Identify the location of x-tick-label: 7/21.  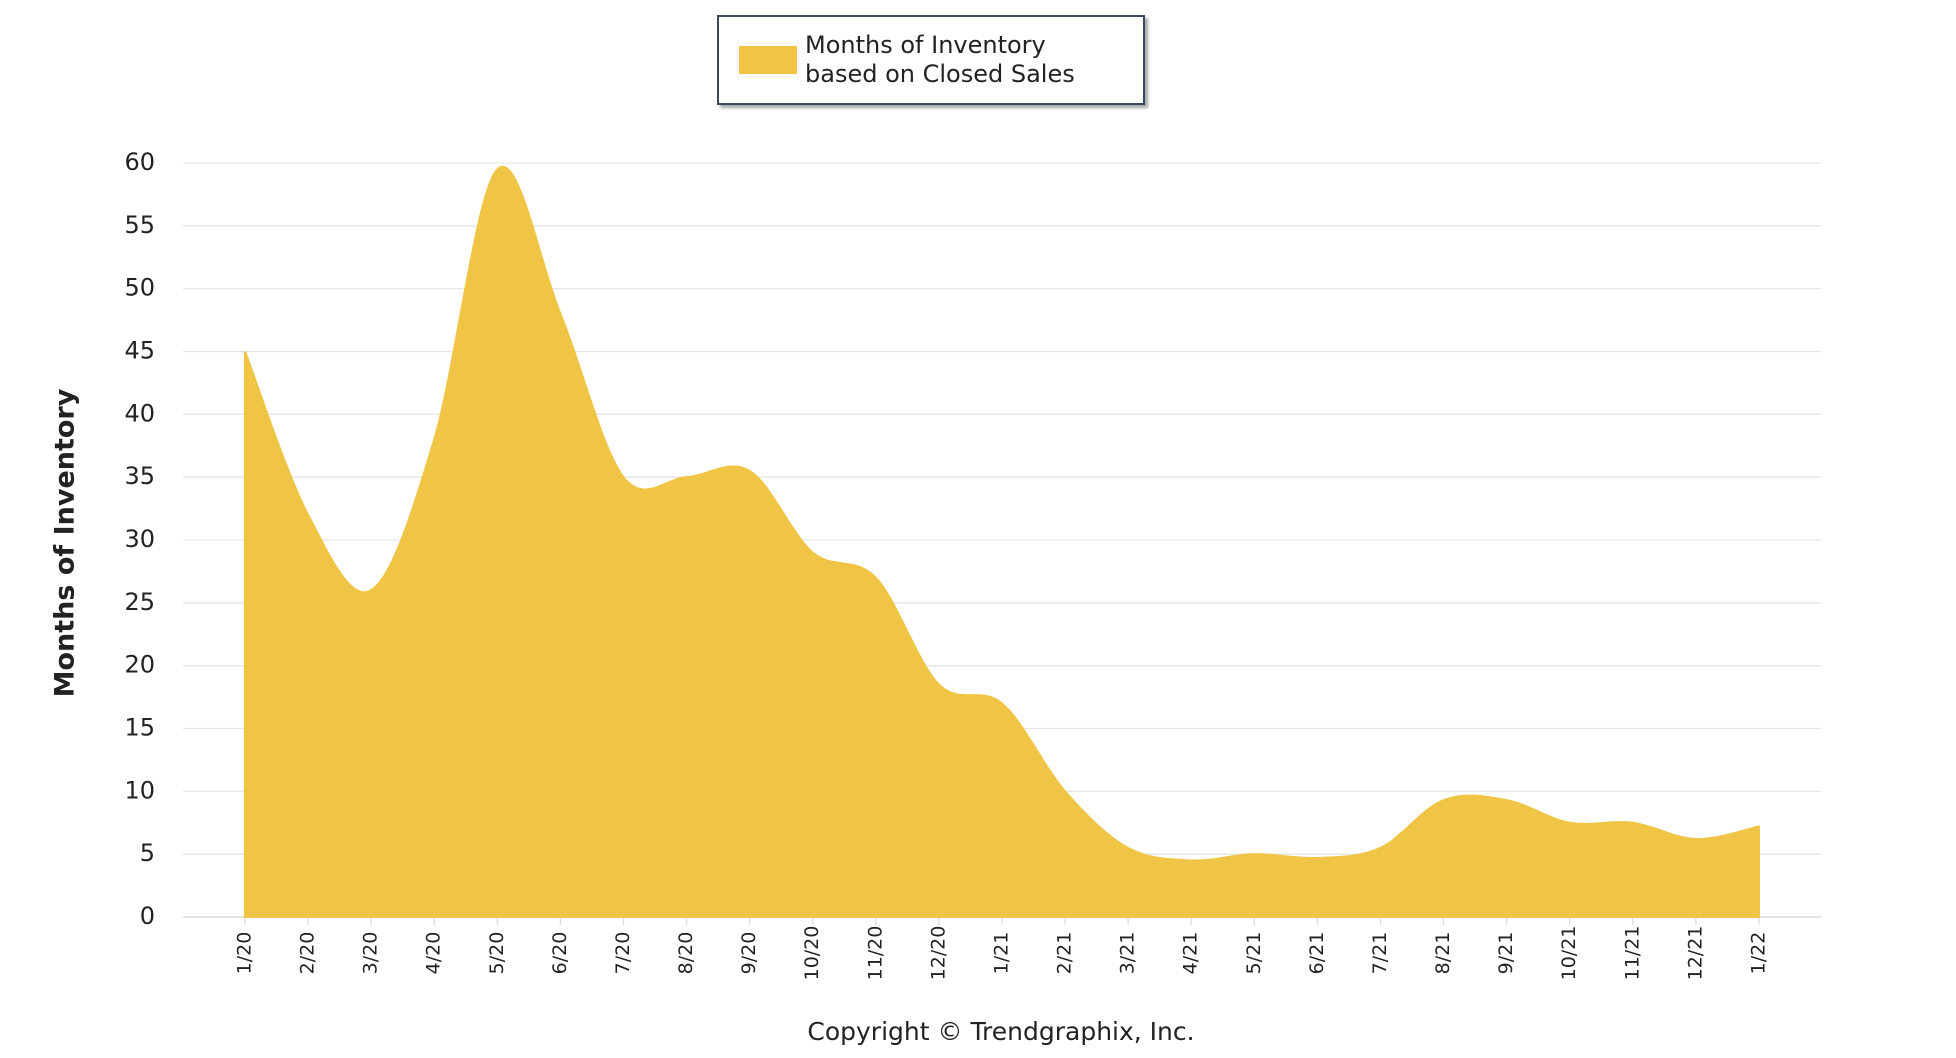
(1380, 953).